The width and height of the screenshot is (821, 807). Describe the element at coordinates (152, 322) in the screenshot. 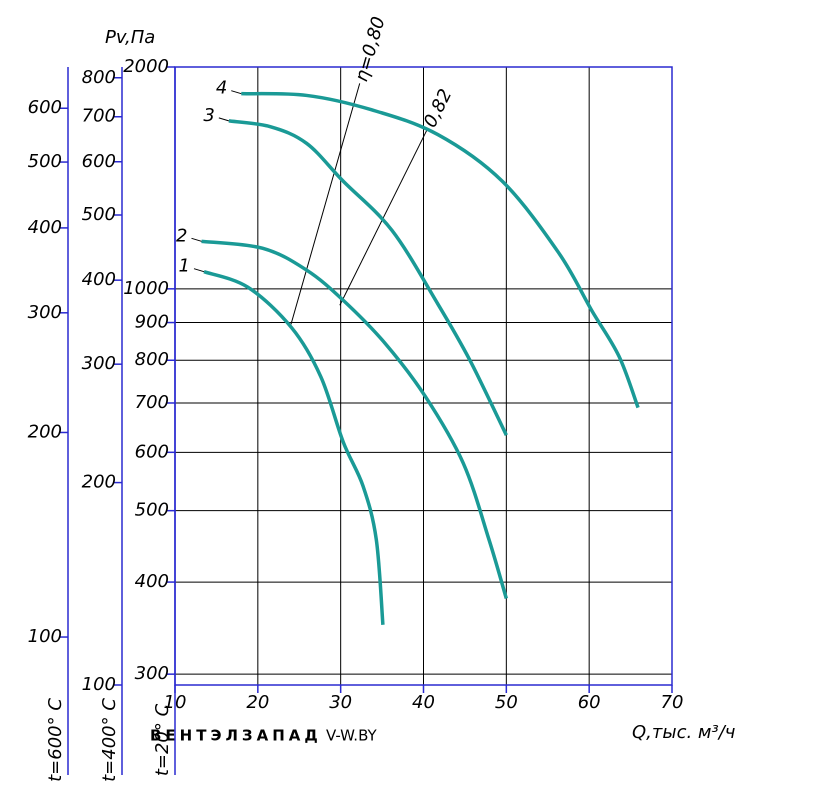

I see `y-tick-label: 900` at that location.